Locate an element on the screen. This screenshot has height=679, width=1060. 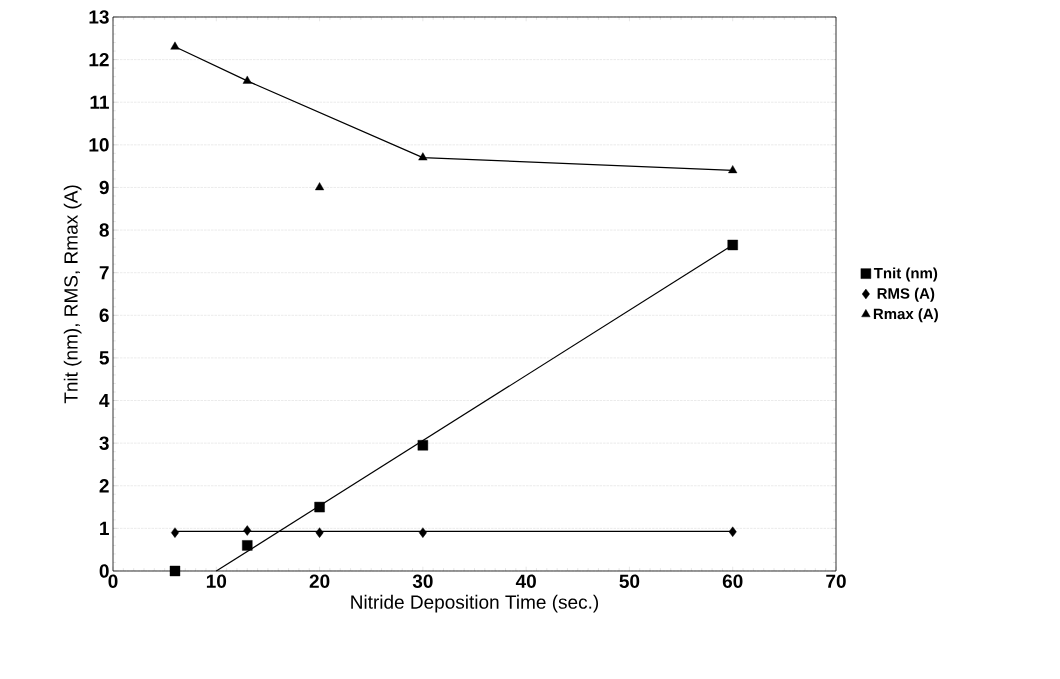
y-tick-label: 7 is located at coordinates (104, 273).